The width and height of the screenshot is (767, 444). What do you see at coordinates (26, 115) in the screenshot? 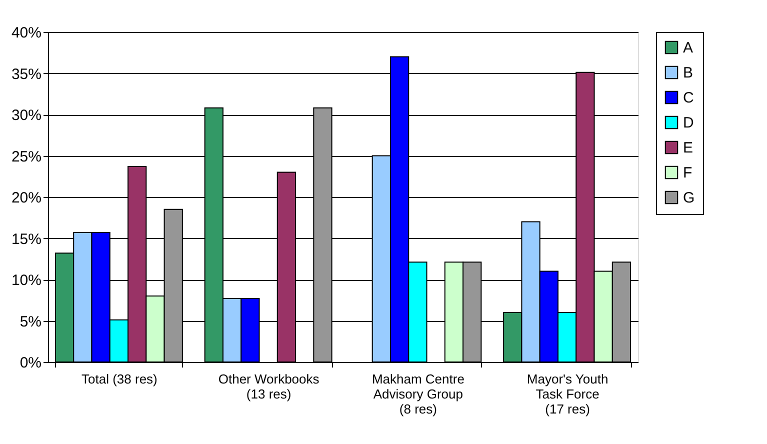
I see `y-tick-label: 30%` at bounding box center [26, 115].